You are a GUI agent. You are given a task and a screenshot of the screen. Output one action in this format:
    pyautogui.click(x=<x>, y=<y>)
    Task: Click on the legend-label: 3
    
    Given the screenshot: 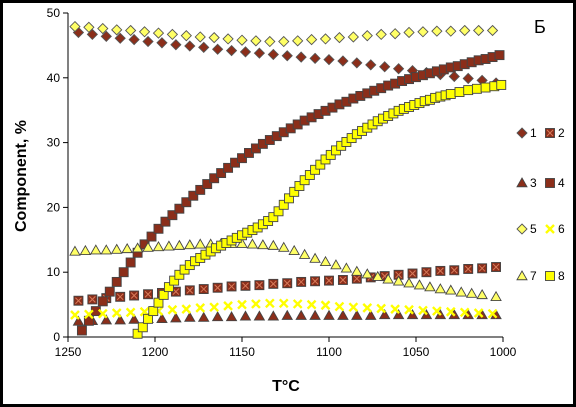 What is the action you would take?
    pyautogui.click(x=533, y=183)
    